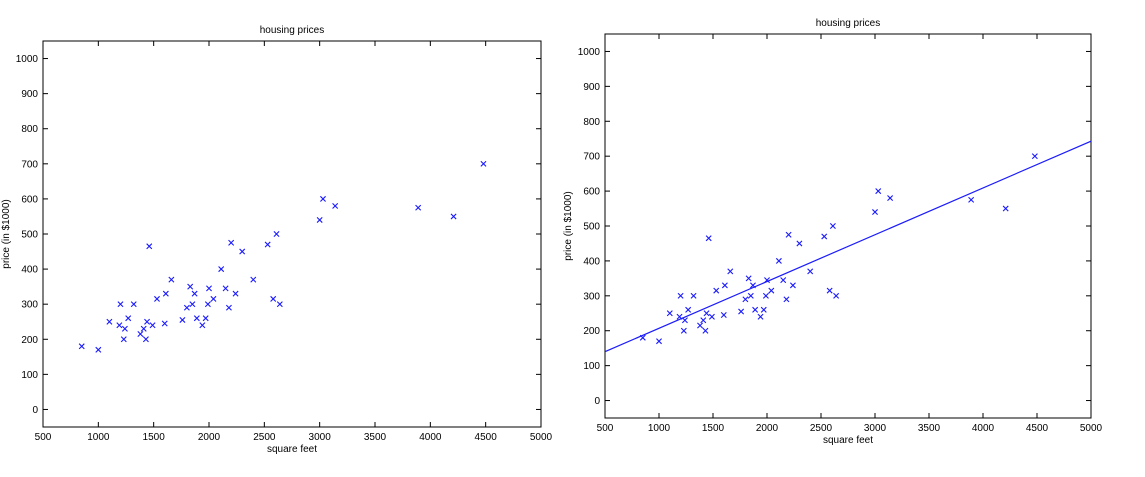  What do you see at coordinates (430, 437) in the screenshot?
I see `x-tick-label: 4000` at bounding box center [430, 437].